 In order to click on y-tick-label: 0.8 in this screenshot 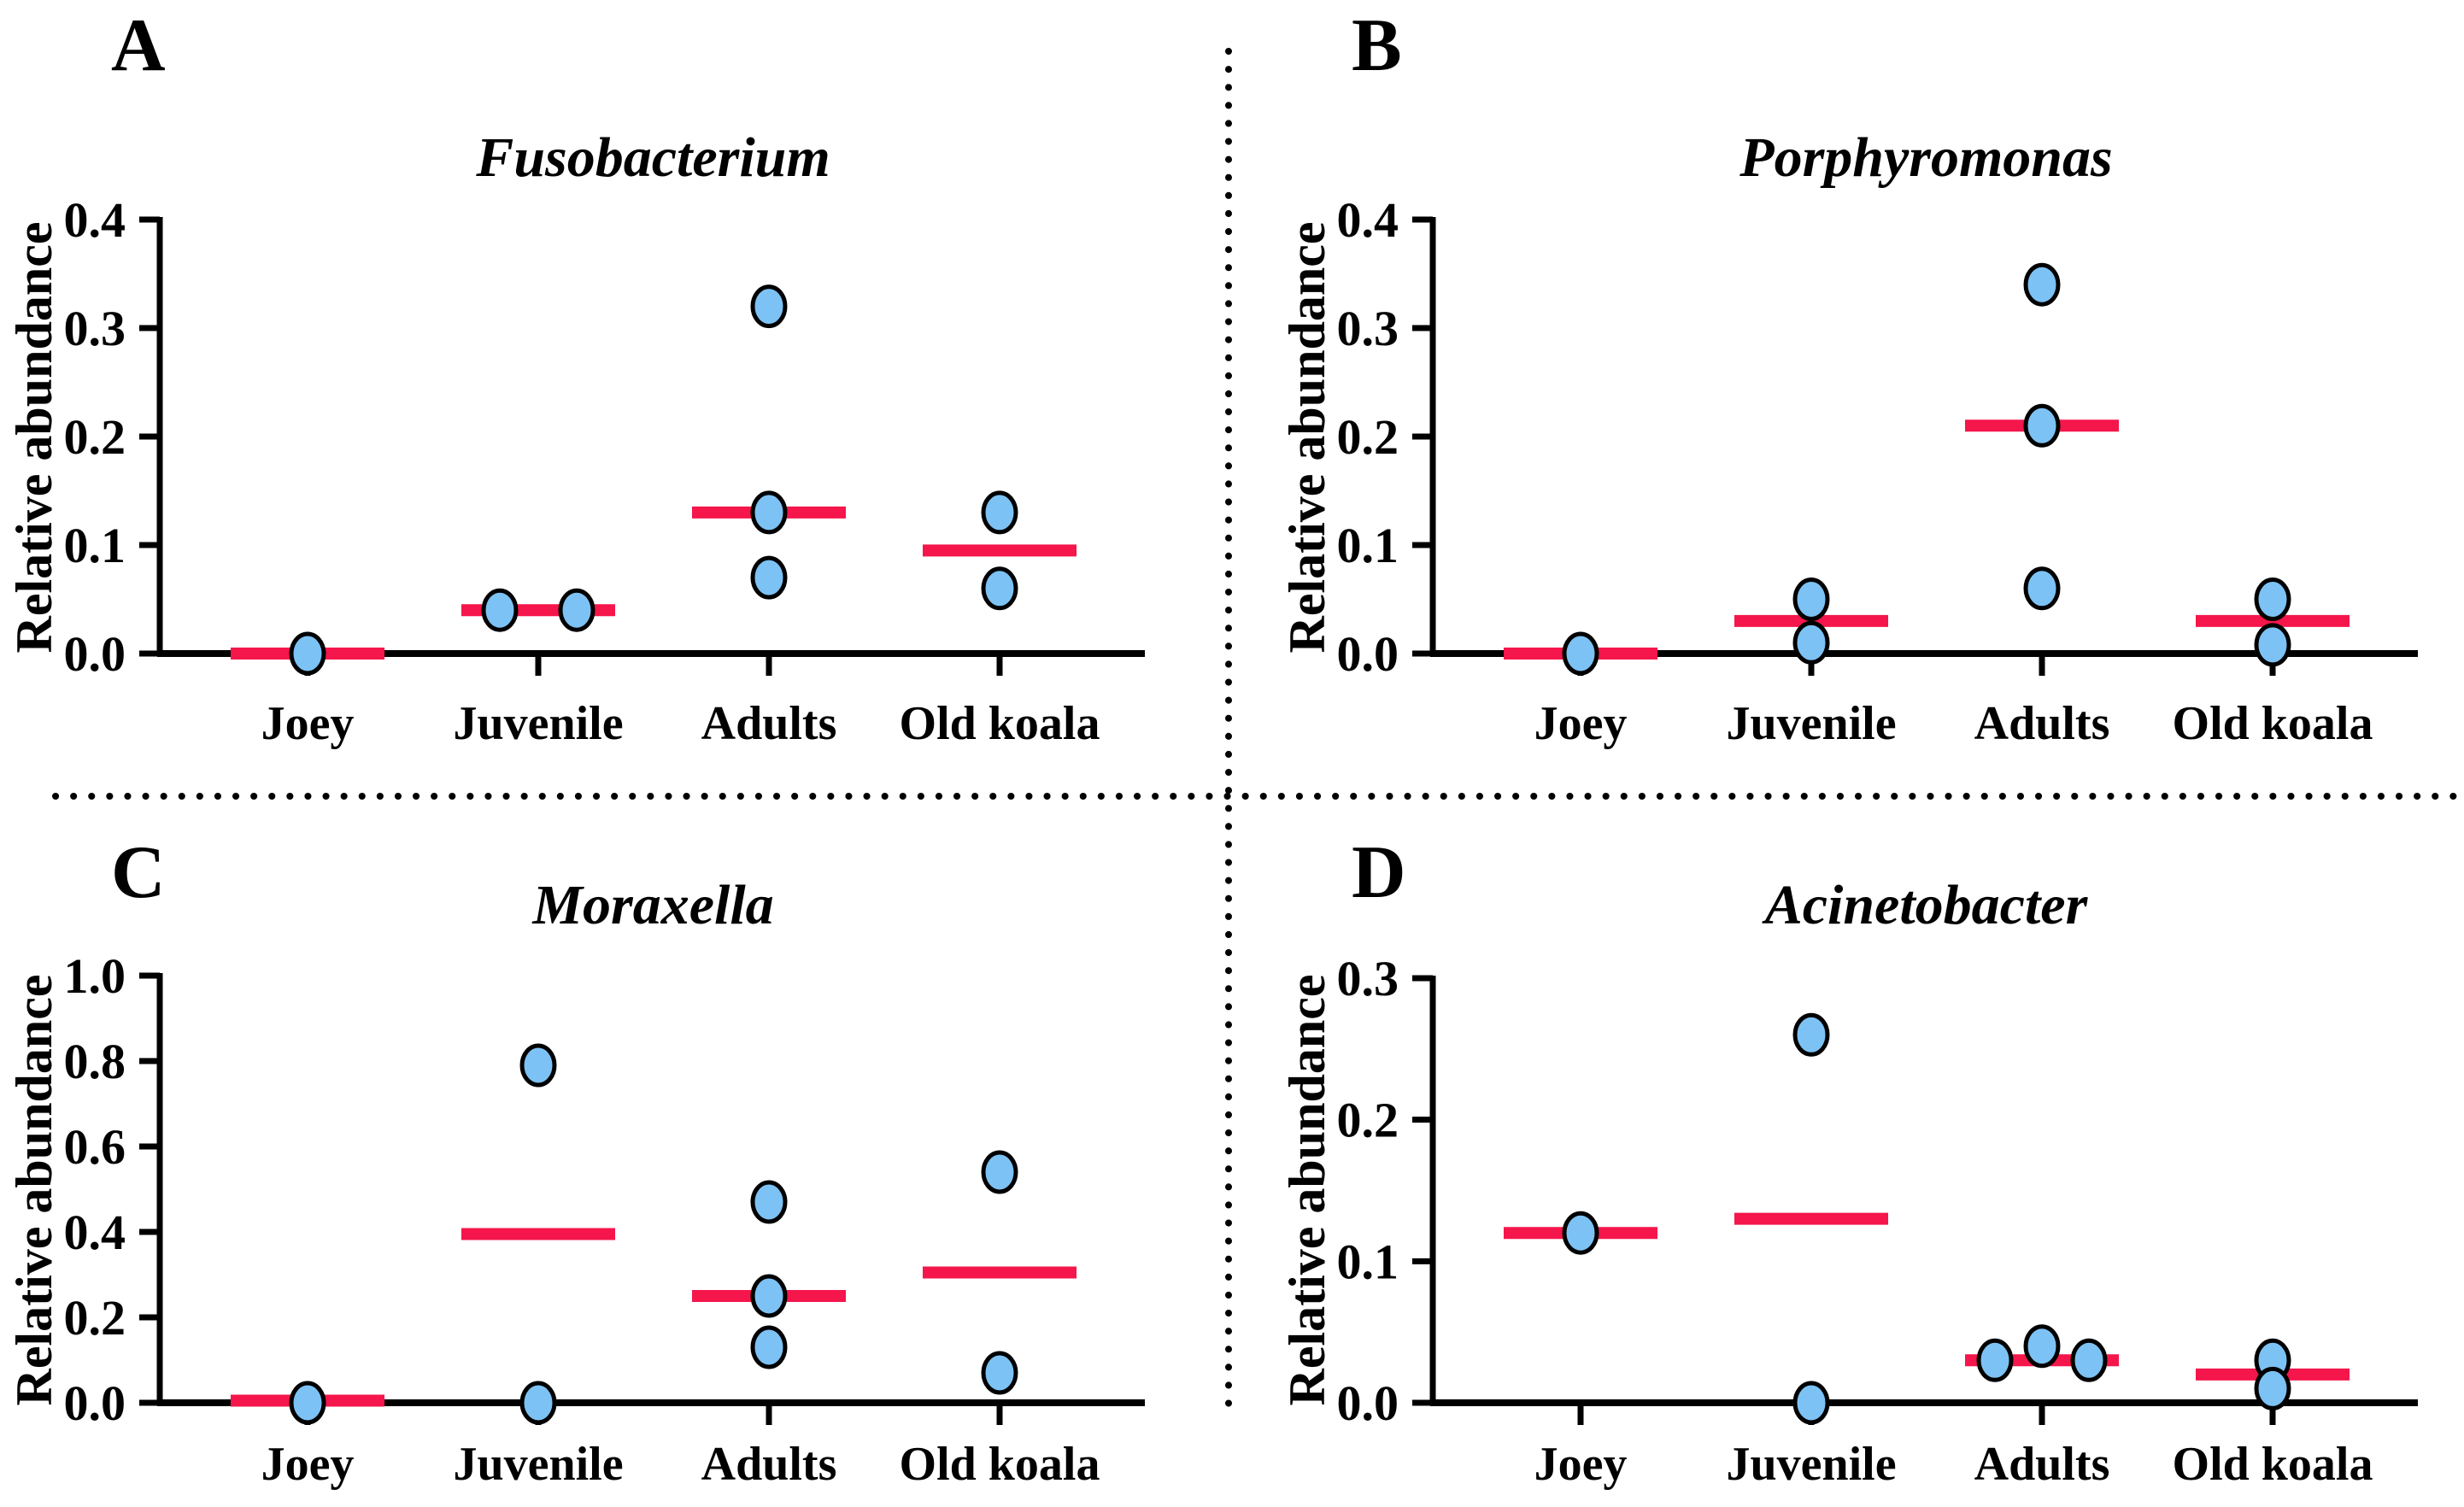, I will do `click(95, 1062)`.